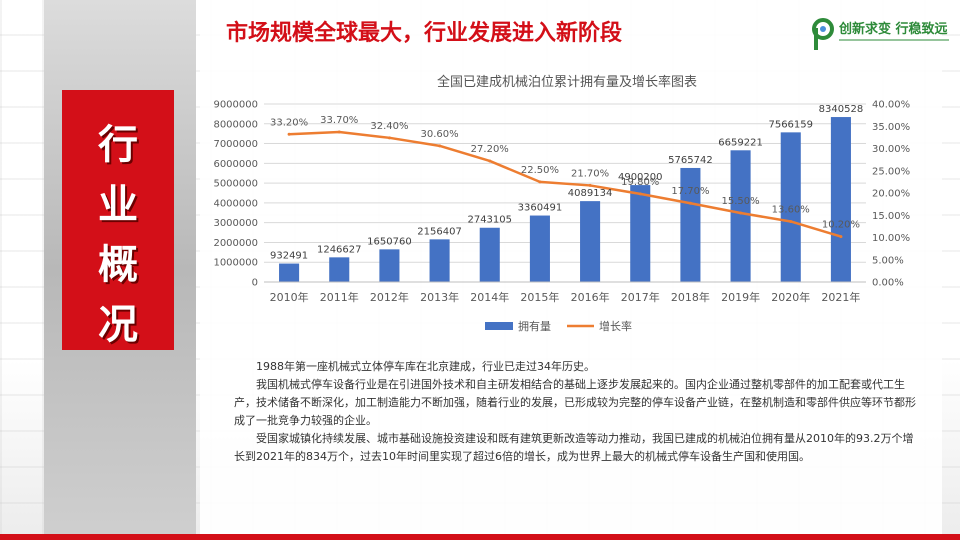 The height and width of the screenshot is (540, 960). I want to click on section-title-char: 行, so click(118, 144).